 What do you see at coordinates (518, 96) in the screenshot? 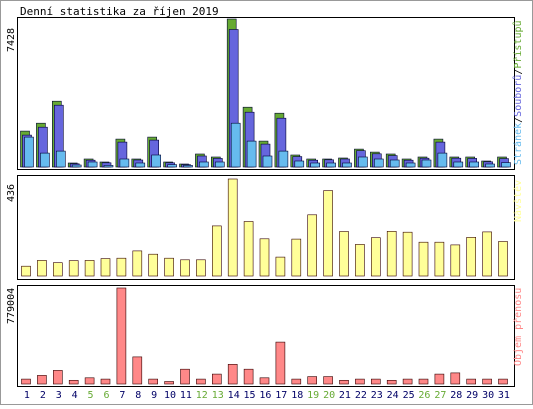
I see `legend-top-item-1: Souborů` at bounding box center [518, 96].